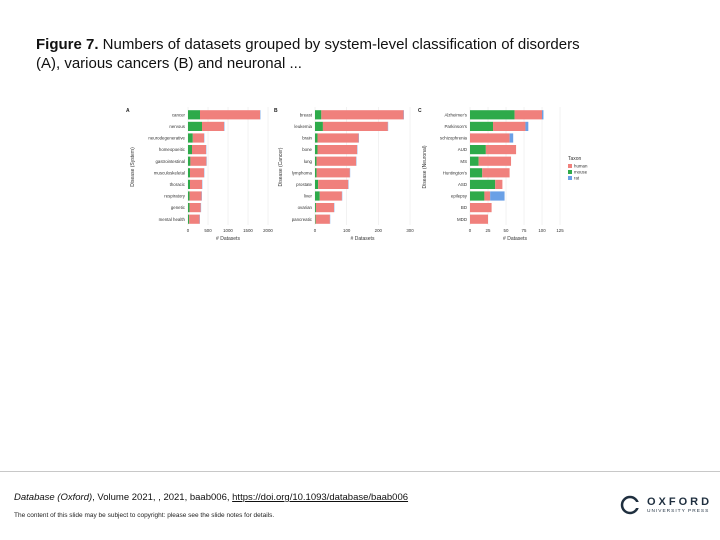  Describe the element at coordinates (276, 111) in the screenshot. I see `panel-letter: B` at that location.